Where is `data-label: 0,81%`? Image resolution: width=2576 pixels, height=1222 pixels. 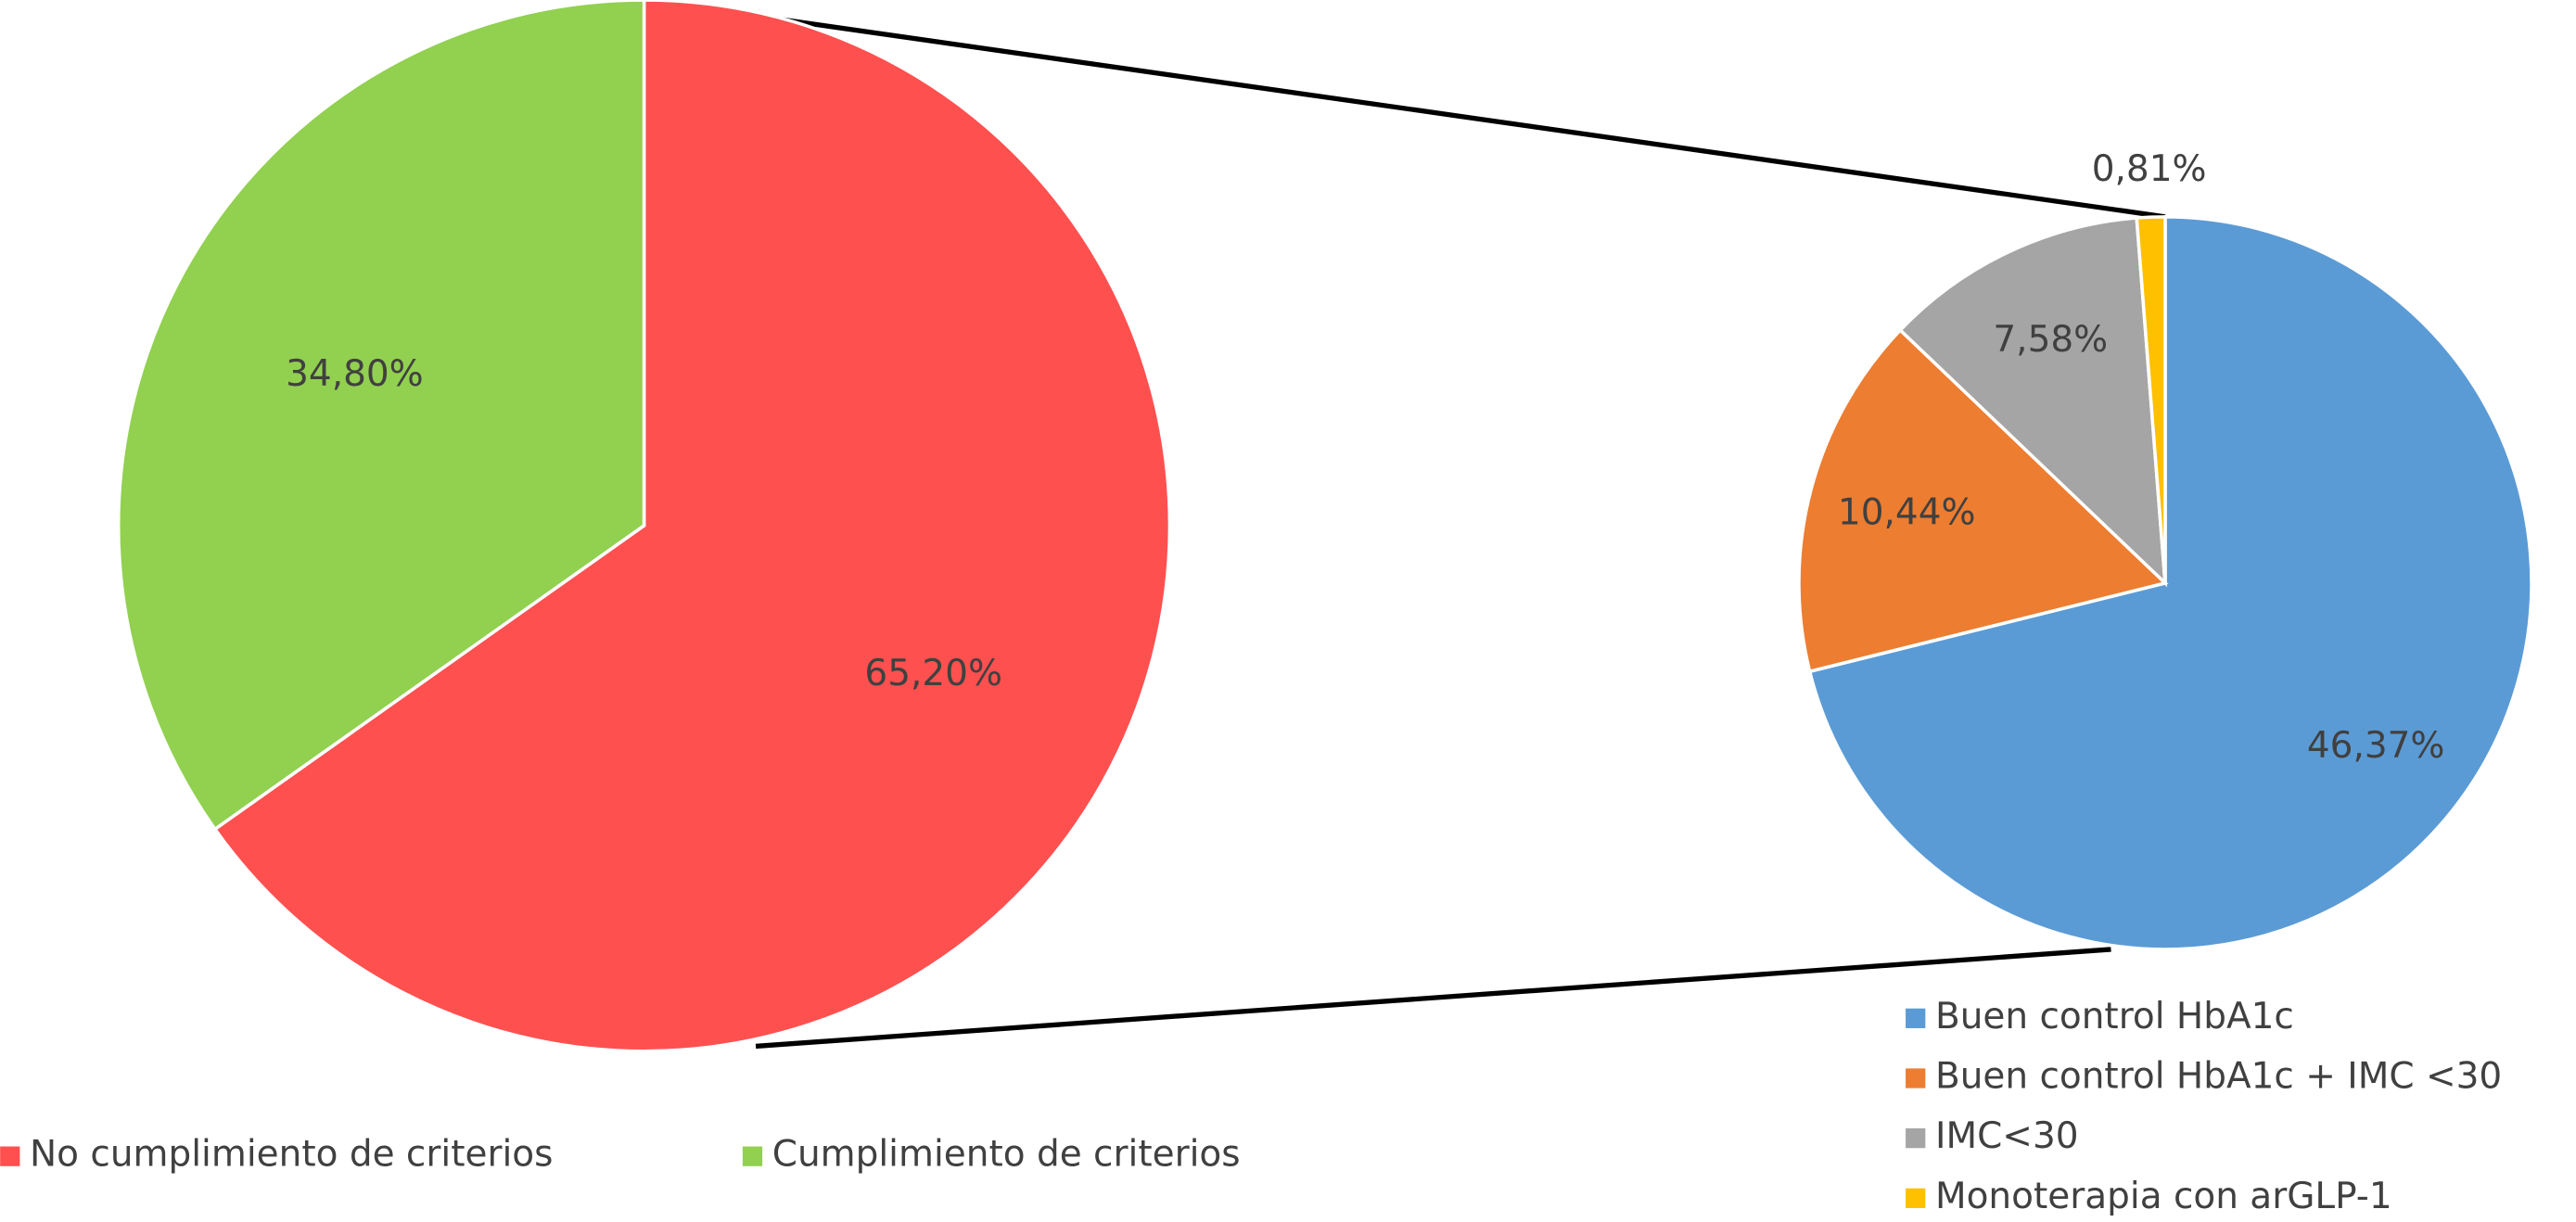
data-label: 0,81% is located at coordinates (2150, 169).